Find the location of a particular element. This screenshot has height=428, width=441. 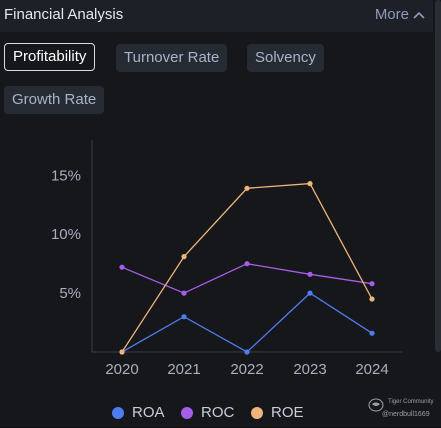

legend-item-roe: ROE is located at coordinates (277, 412).